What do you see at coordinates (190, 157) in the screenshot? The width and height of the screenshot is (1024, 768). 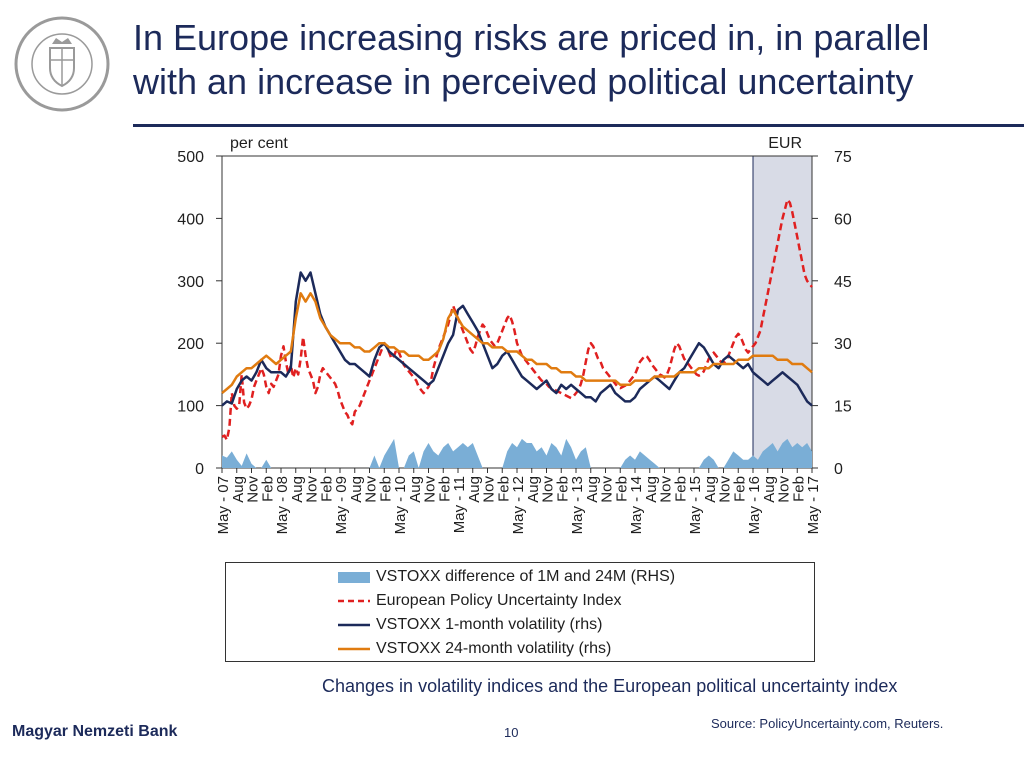 I see `left-tick-label: 500` at bounding box center [190, 157].